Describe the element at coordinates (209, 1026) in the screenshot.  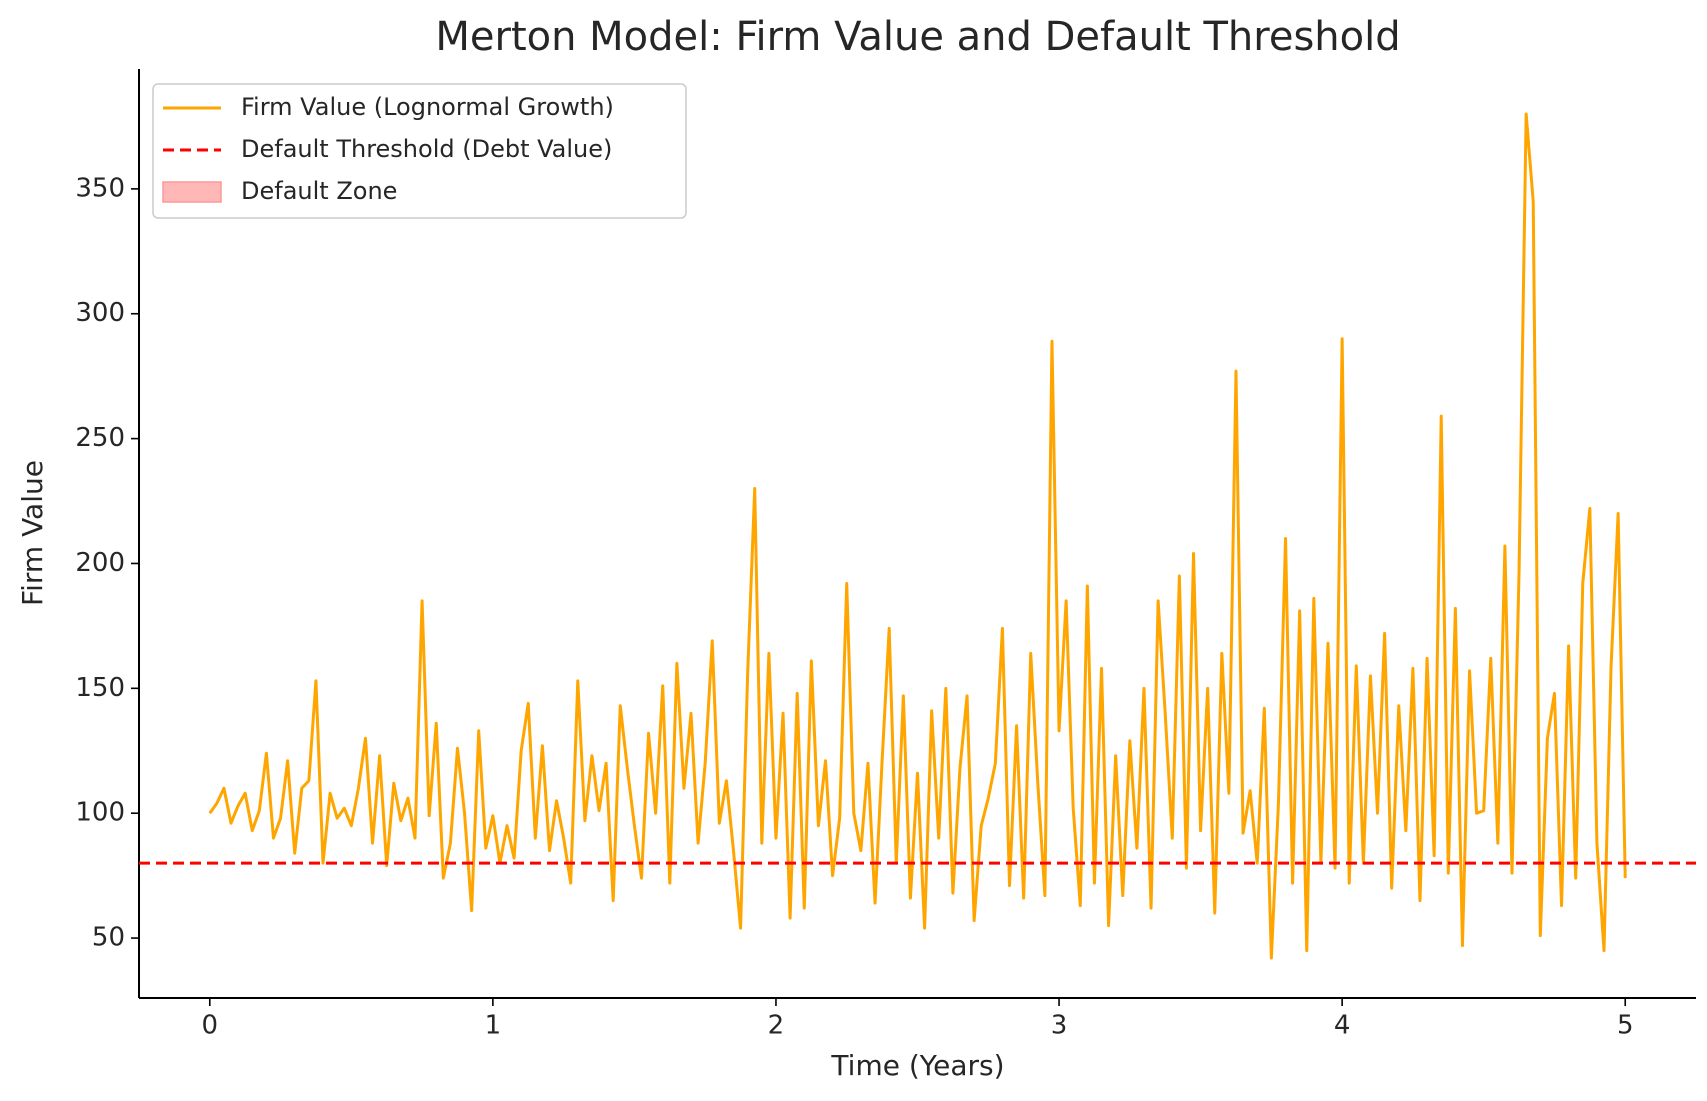
I see `x-tick-label: 0` at that location.